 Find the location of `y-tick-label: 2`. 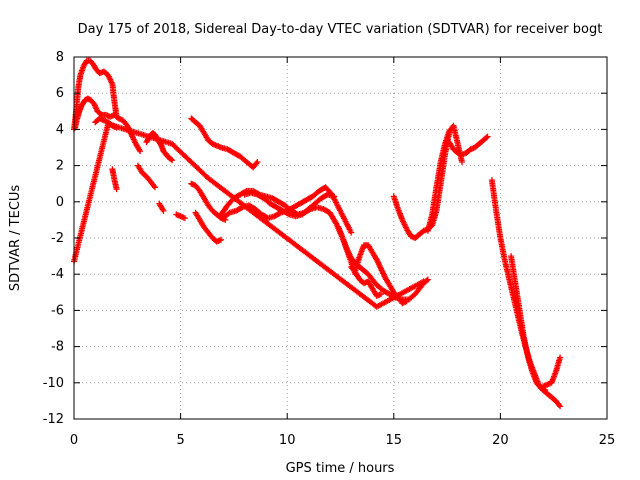

y-tick-label: 2 is located at coordinates (60, 166).